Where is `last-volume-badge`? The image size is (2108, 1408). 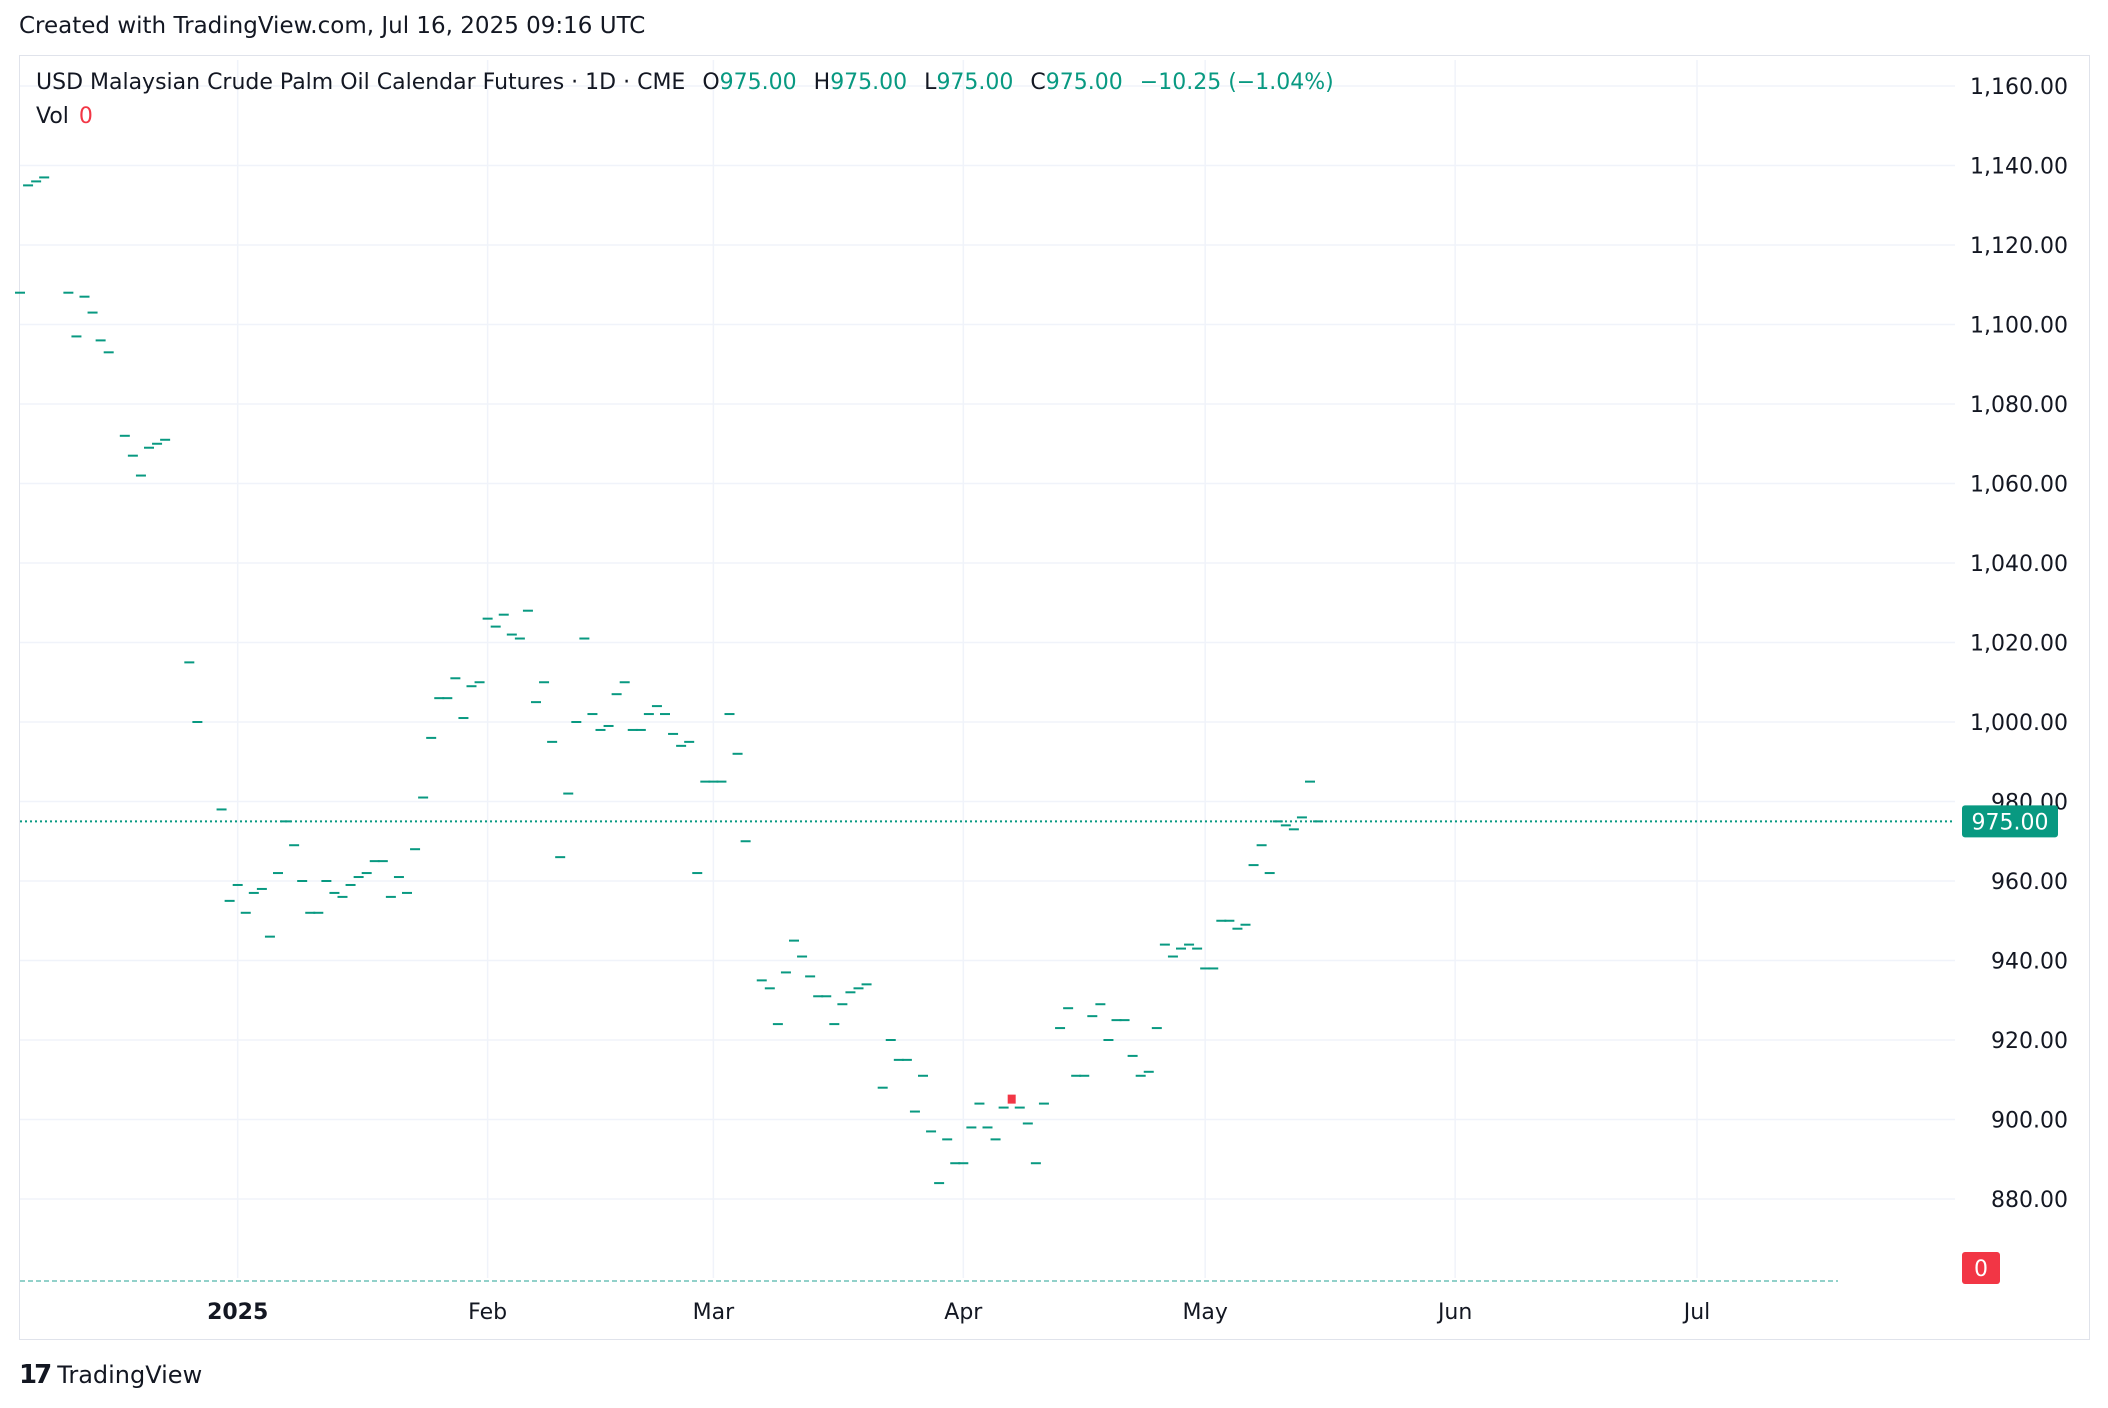
last-volume-badge is located at coordinates (1981, 1268).